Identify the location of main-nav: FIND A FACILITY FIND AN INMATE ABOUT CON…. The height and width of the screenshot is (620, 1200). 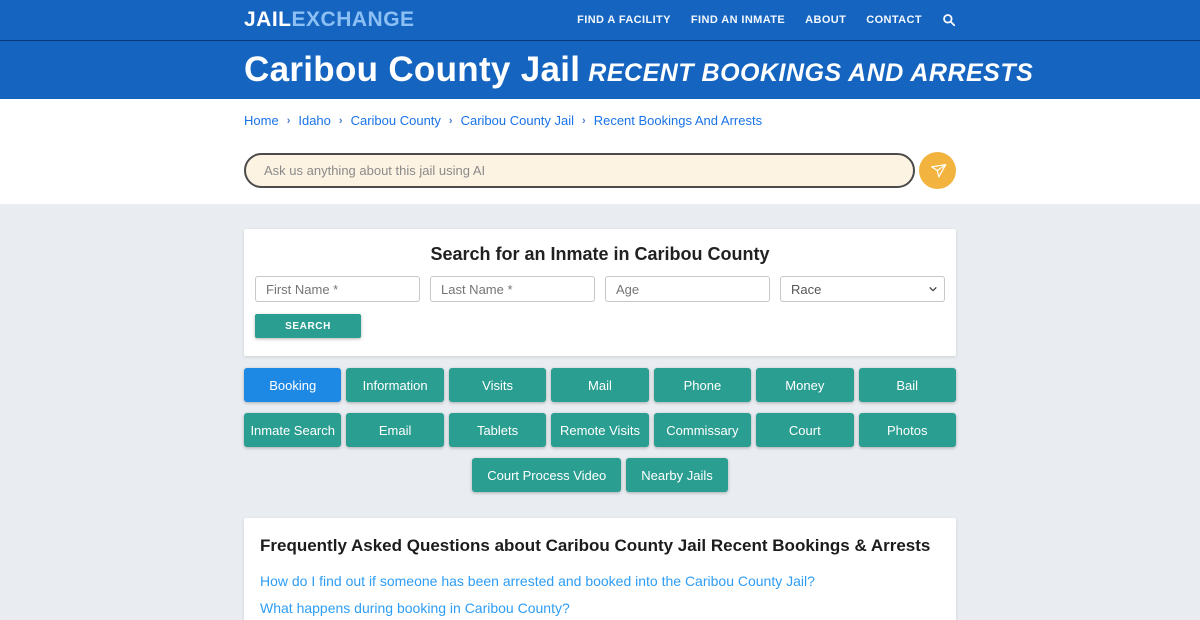
(766, 20).